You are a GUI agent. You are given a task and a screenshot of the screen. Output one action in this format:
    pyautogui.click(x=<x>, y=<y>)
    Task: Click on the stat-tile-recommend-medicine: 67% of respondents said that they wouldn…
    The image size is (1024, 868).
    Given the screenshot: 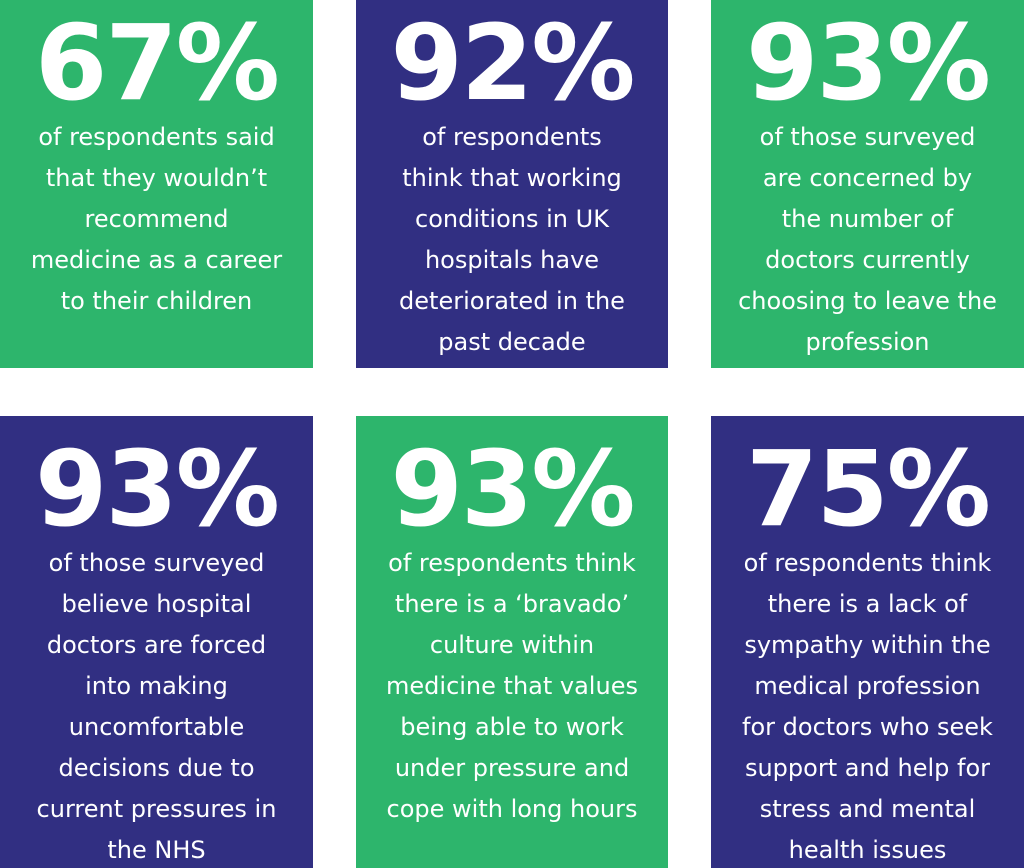 What is the action you would take?
    pyautogui.click(x=156, y=184)
    